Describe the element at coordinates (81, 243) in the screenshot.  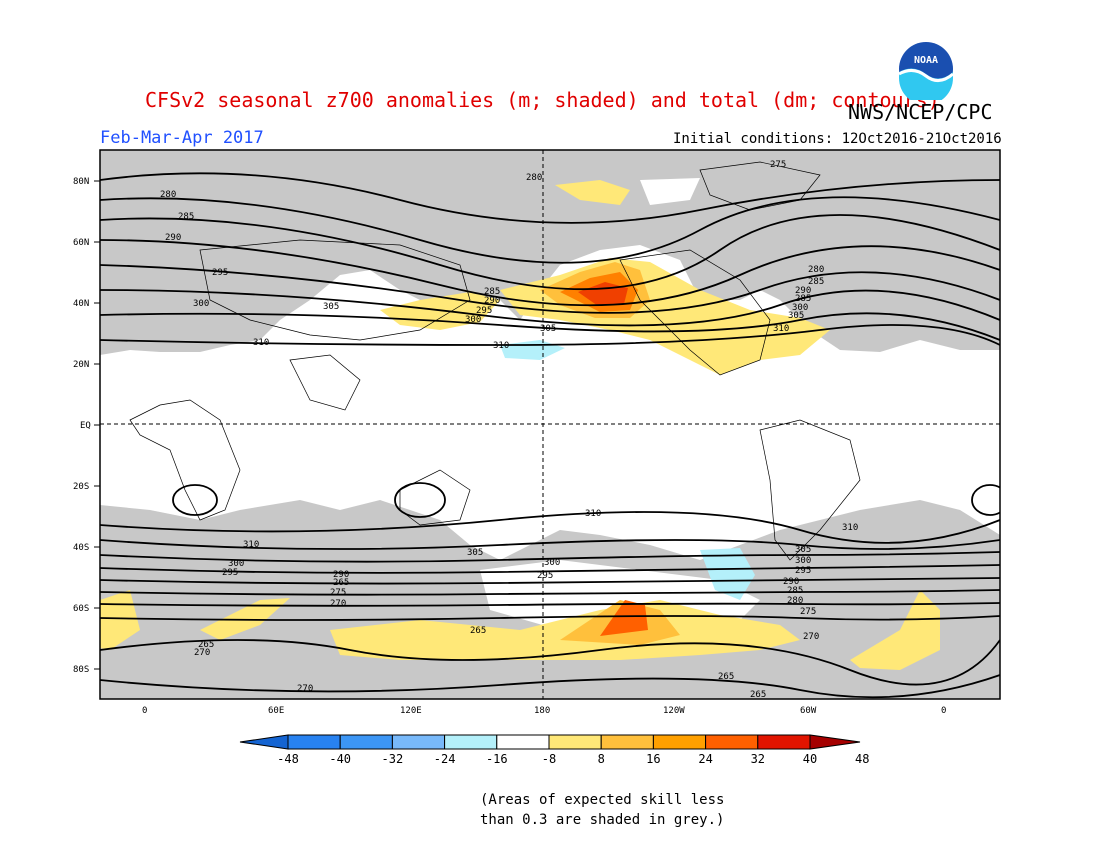
I see `lat-label: 60N` at that location.